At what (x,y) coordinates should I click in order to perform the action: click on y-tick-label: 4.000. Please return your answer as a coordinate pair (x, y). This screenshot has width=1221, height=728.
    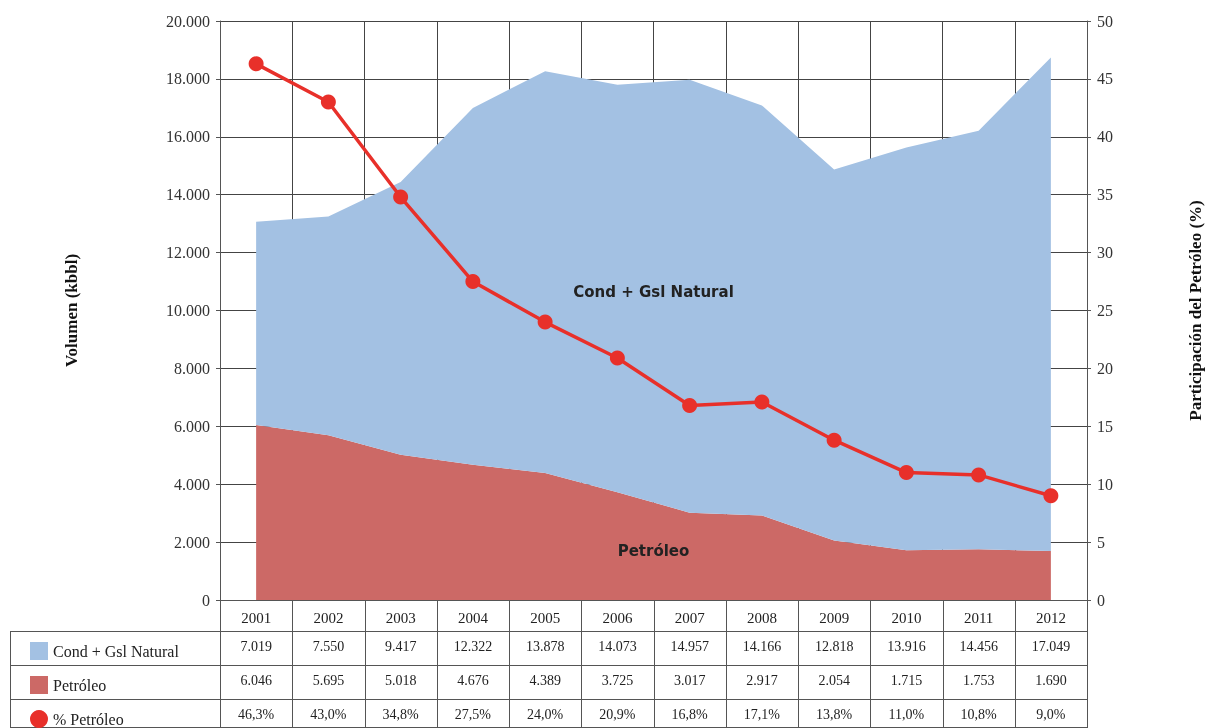
    Looking at the image, I should click on (192, 484).